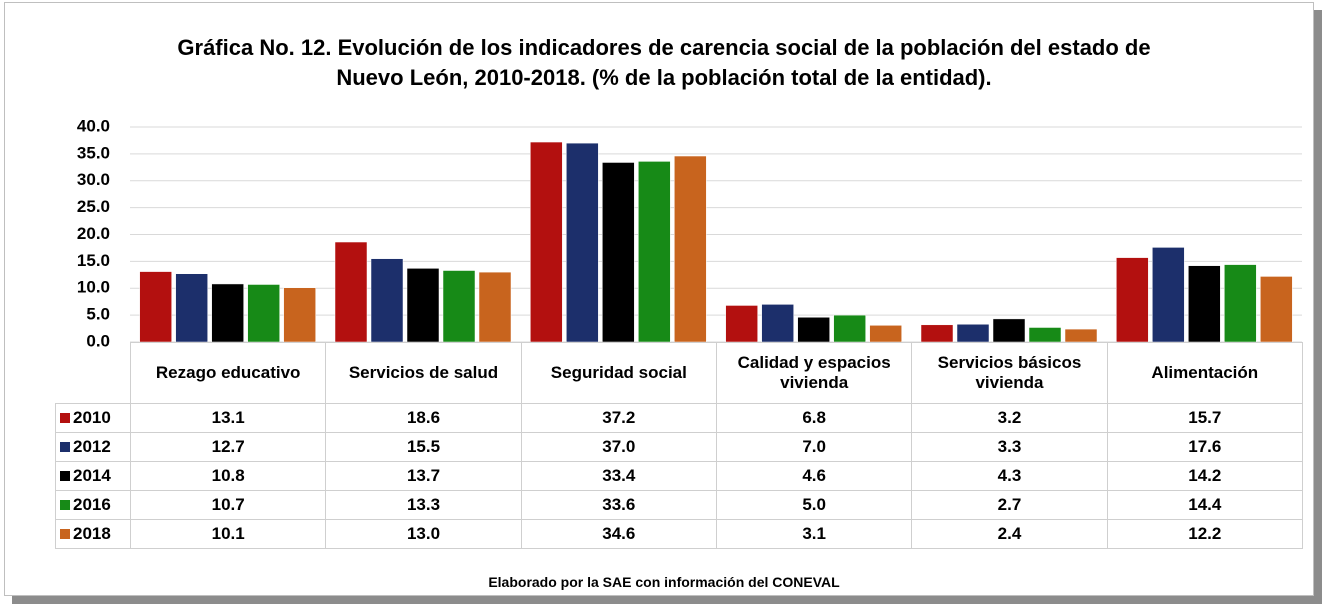 The image size is (1328, 608). I want to click on legend-item: 2012, so click(93, 447).